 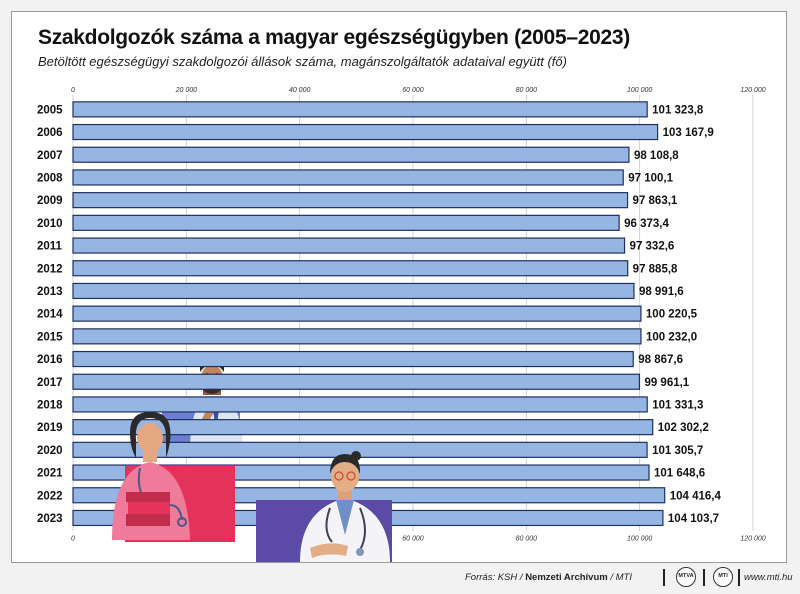 I want to click on doctor-with-stethoscope-icon, so click(x=324, y=506).